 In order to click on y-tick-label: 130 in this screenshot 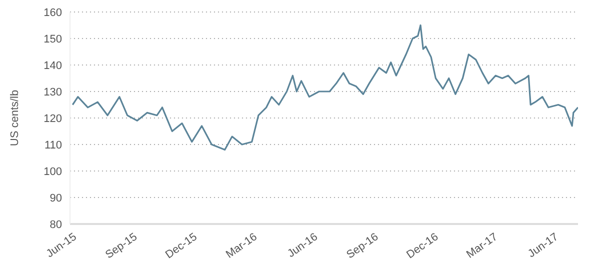, I will do `click(53, 92)`.